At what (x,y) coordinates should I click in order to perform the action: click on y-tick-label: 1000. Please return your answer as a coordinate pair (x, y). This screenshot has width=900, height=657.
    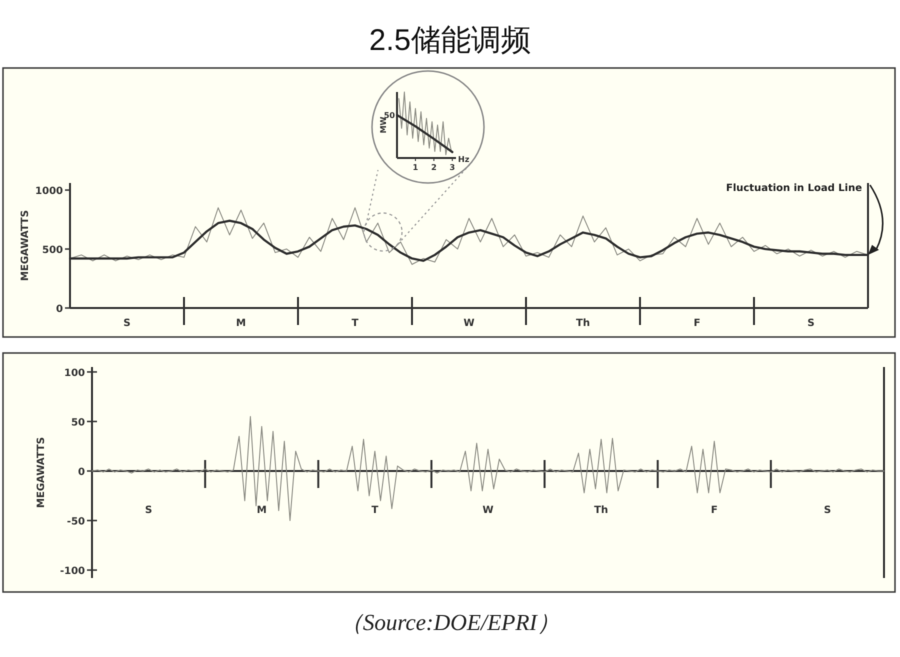
    Looking at the image, I should click on (49, 192).